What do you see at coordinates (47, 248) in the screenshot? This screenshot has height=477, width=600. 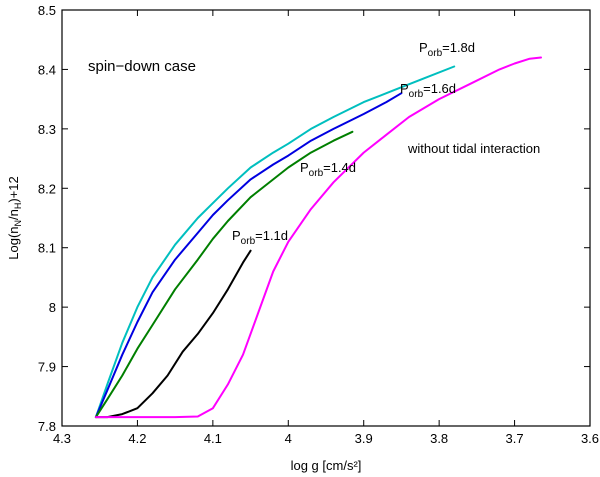 I see `y-tick-label: 8.1` at bounding box center [47, 248].